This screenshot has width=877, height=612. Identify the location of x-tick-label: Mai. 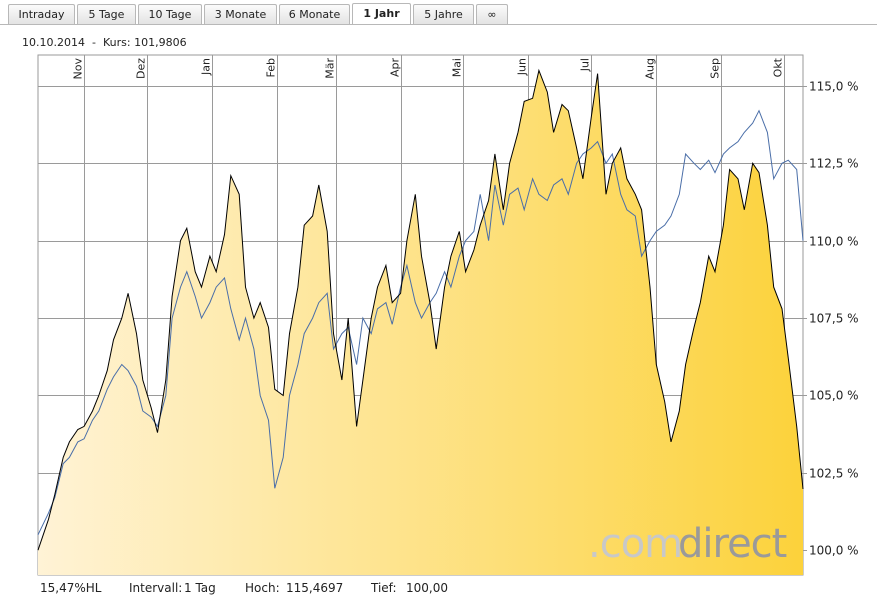
(457, 67).